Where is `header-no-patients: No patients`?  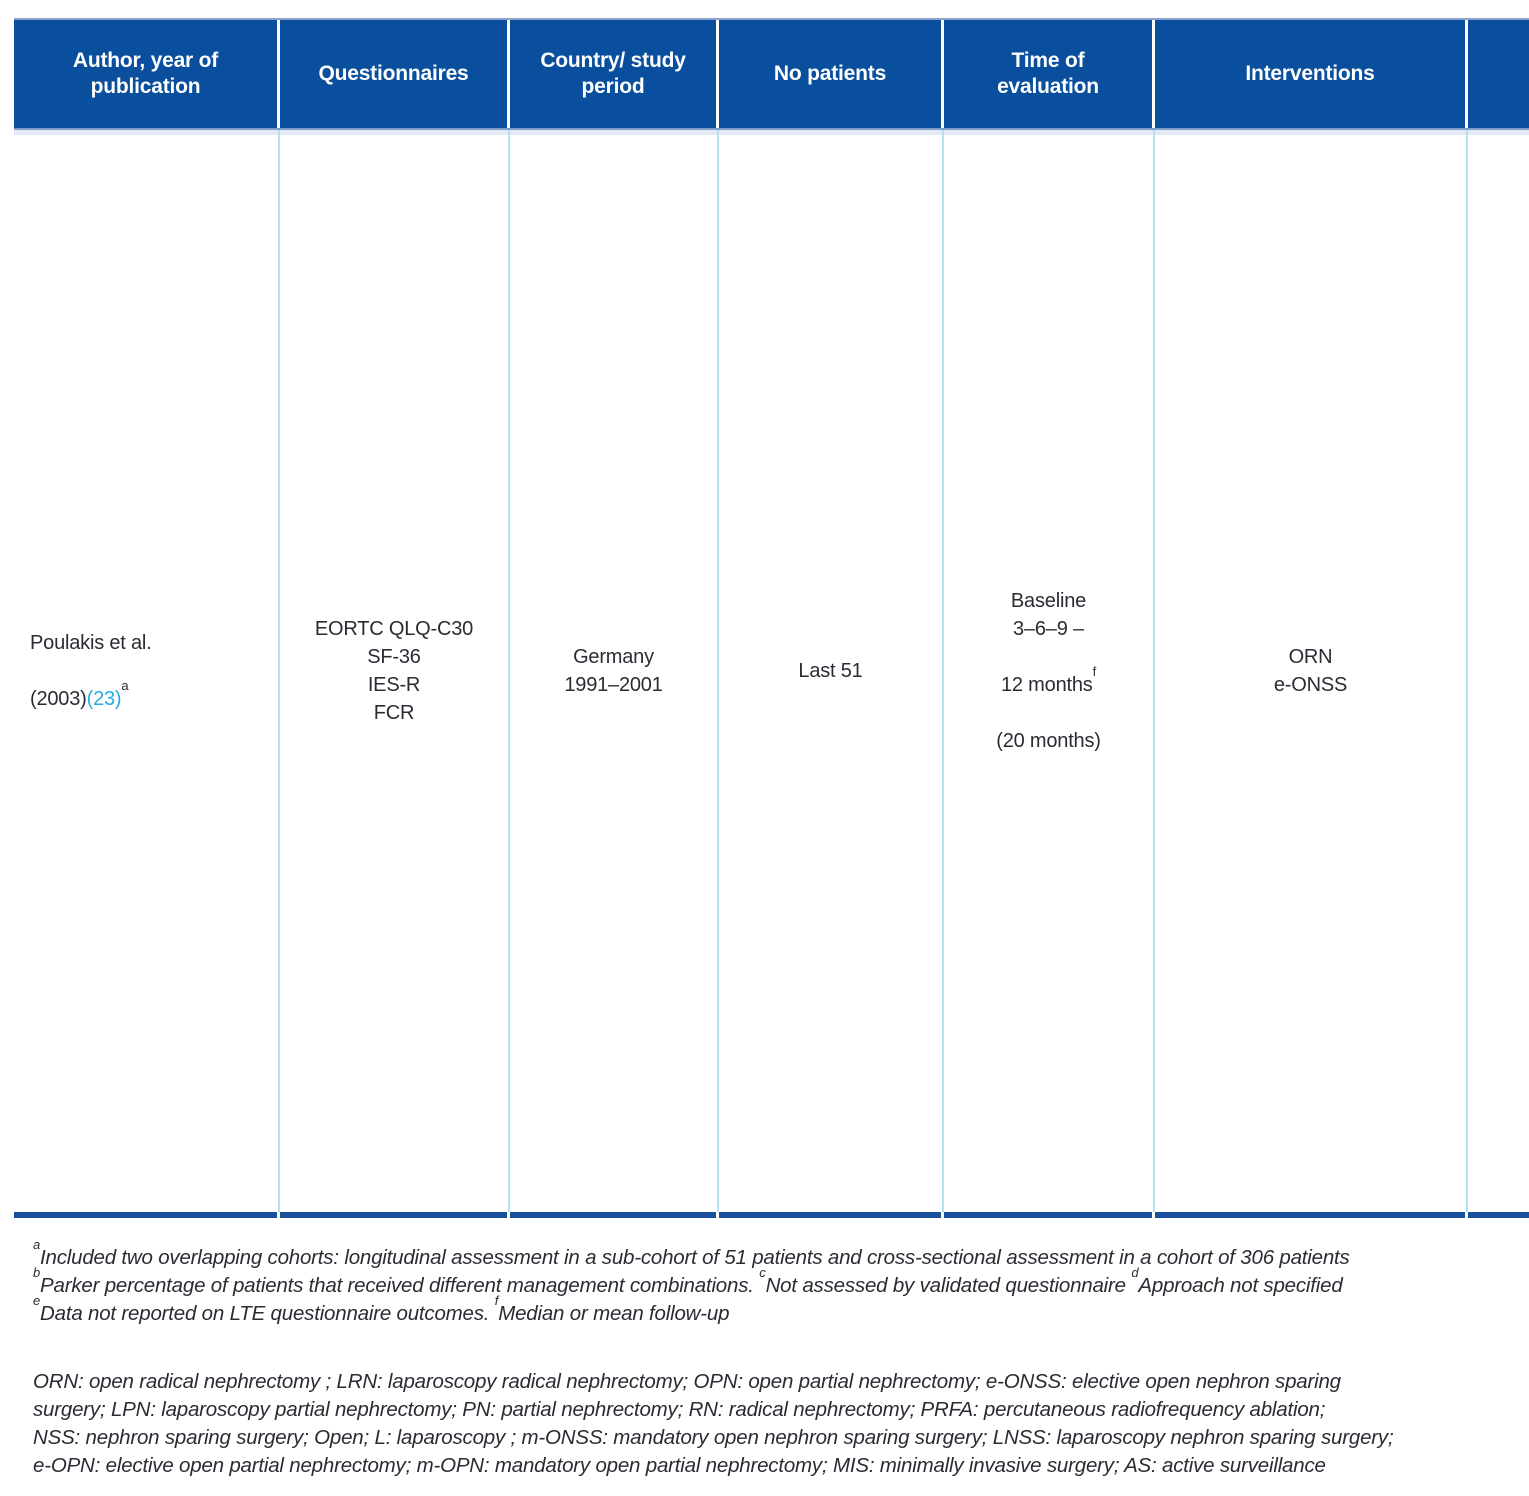 header-no-patients: No patients is located at coordinates (831, 74).